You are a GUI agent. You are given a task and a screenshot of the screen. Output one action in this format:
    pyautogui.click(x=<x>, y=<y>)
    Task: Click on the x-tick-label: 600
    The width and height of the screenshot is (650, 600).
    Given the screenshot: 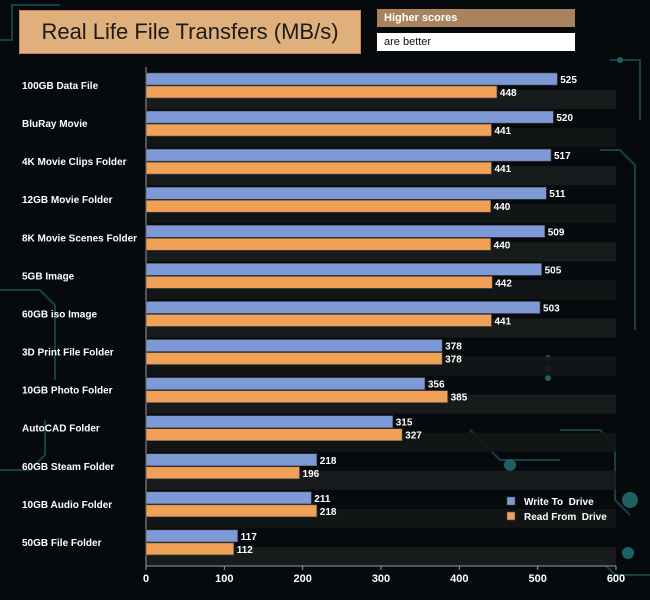 What is the action you would take?
    pyautogui.click(x=616, y=579)
    